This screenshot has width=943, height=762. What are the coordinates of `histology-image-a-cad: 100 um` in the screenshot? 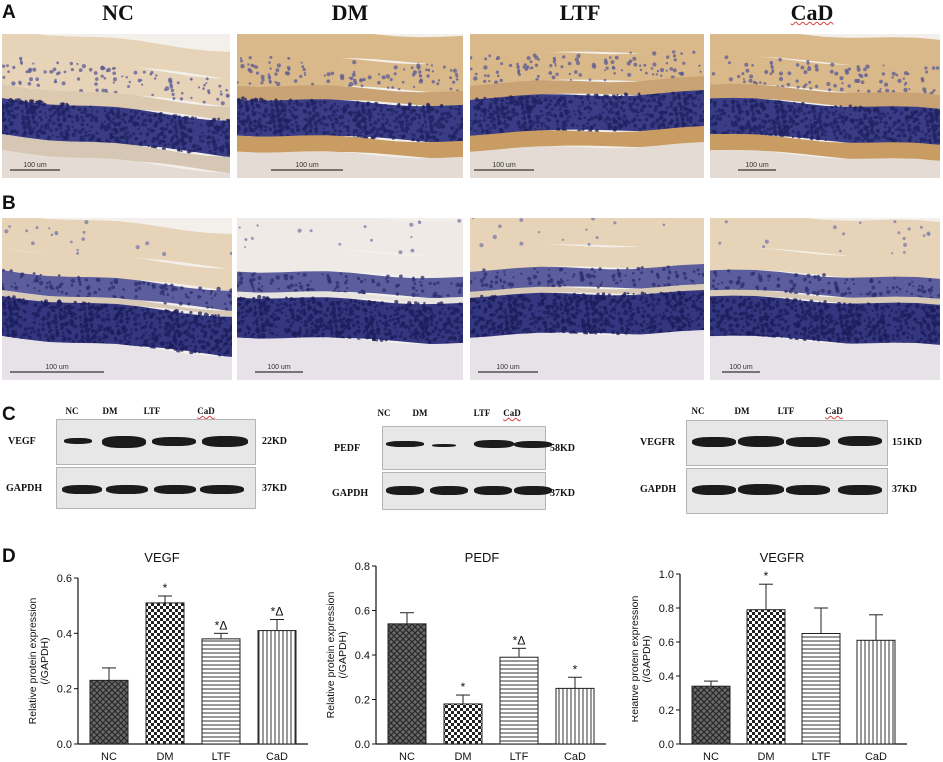 It's located at (825, 106).